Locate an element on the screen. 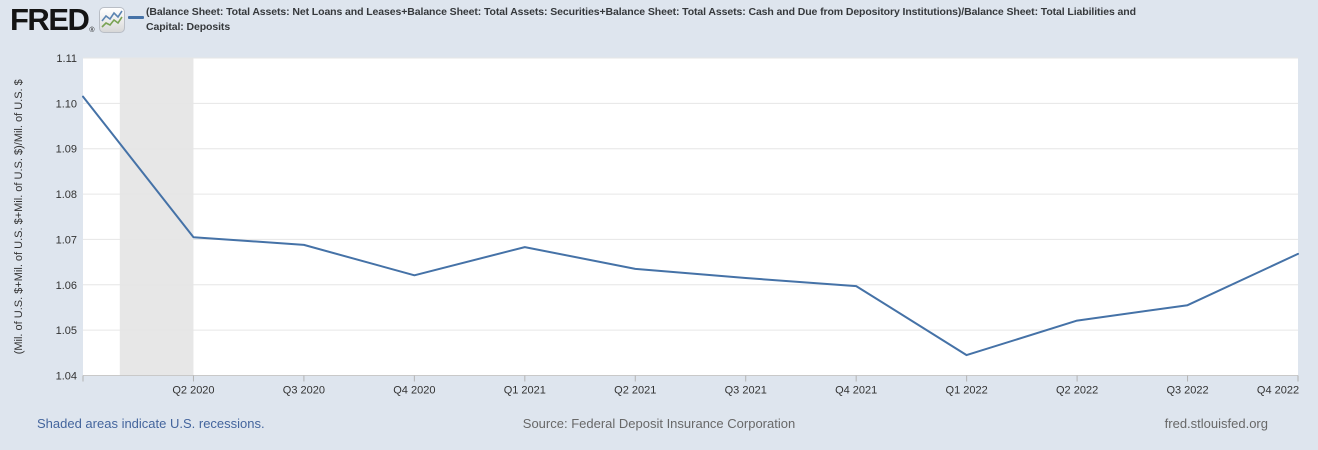 This screenshot has width=1318, height=450. x-axis-tick-label: Q1 2022 is located at coordinates (967, 391).